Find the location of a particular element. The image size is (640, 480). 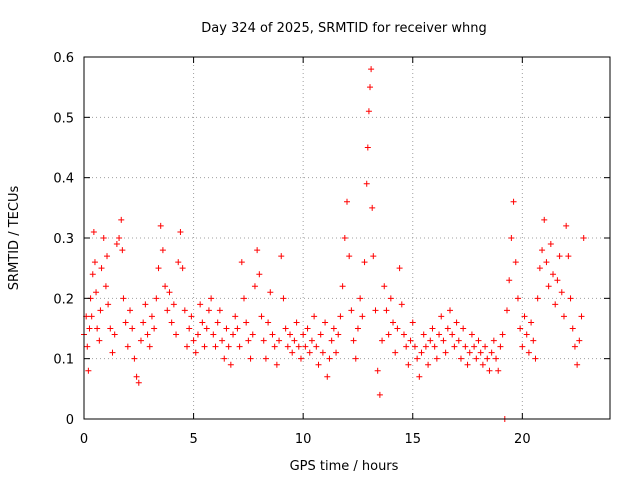

y-tick-label: 0.1 is located at coordinates (63, 360).